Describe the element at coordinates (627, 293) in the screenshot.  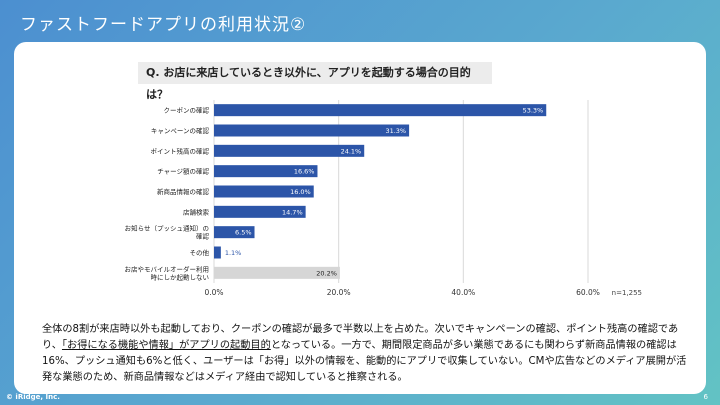
I see `sample-size-note: n=1,255` at that location.